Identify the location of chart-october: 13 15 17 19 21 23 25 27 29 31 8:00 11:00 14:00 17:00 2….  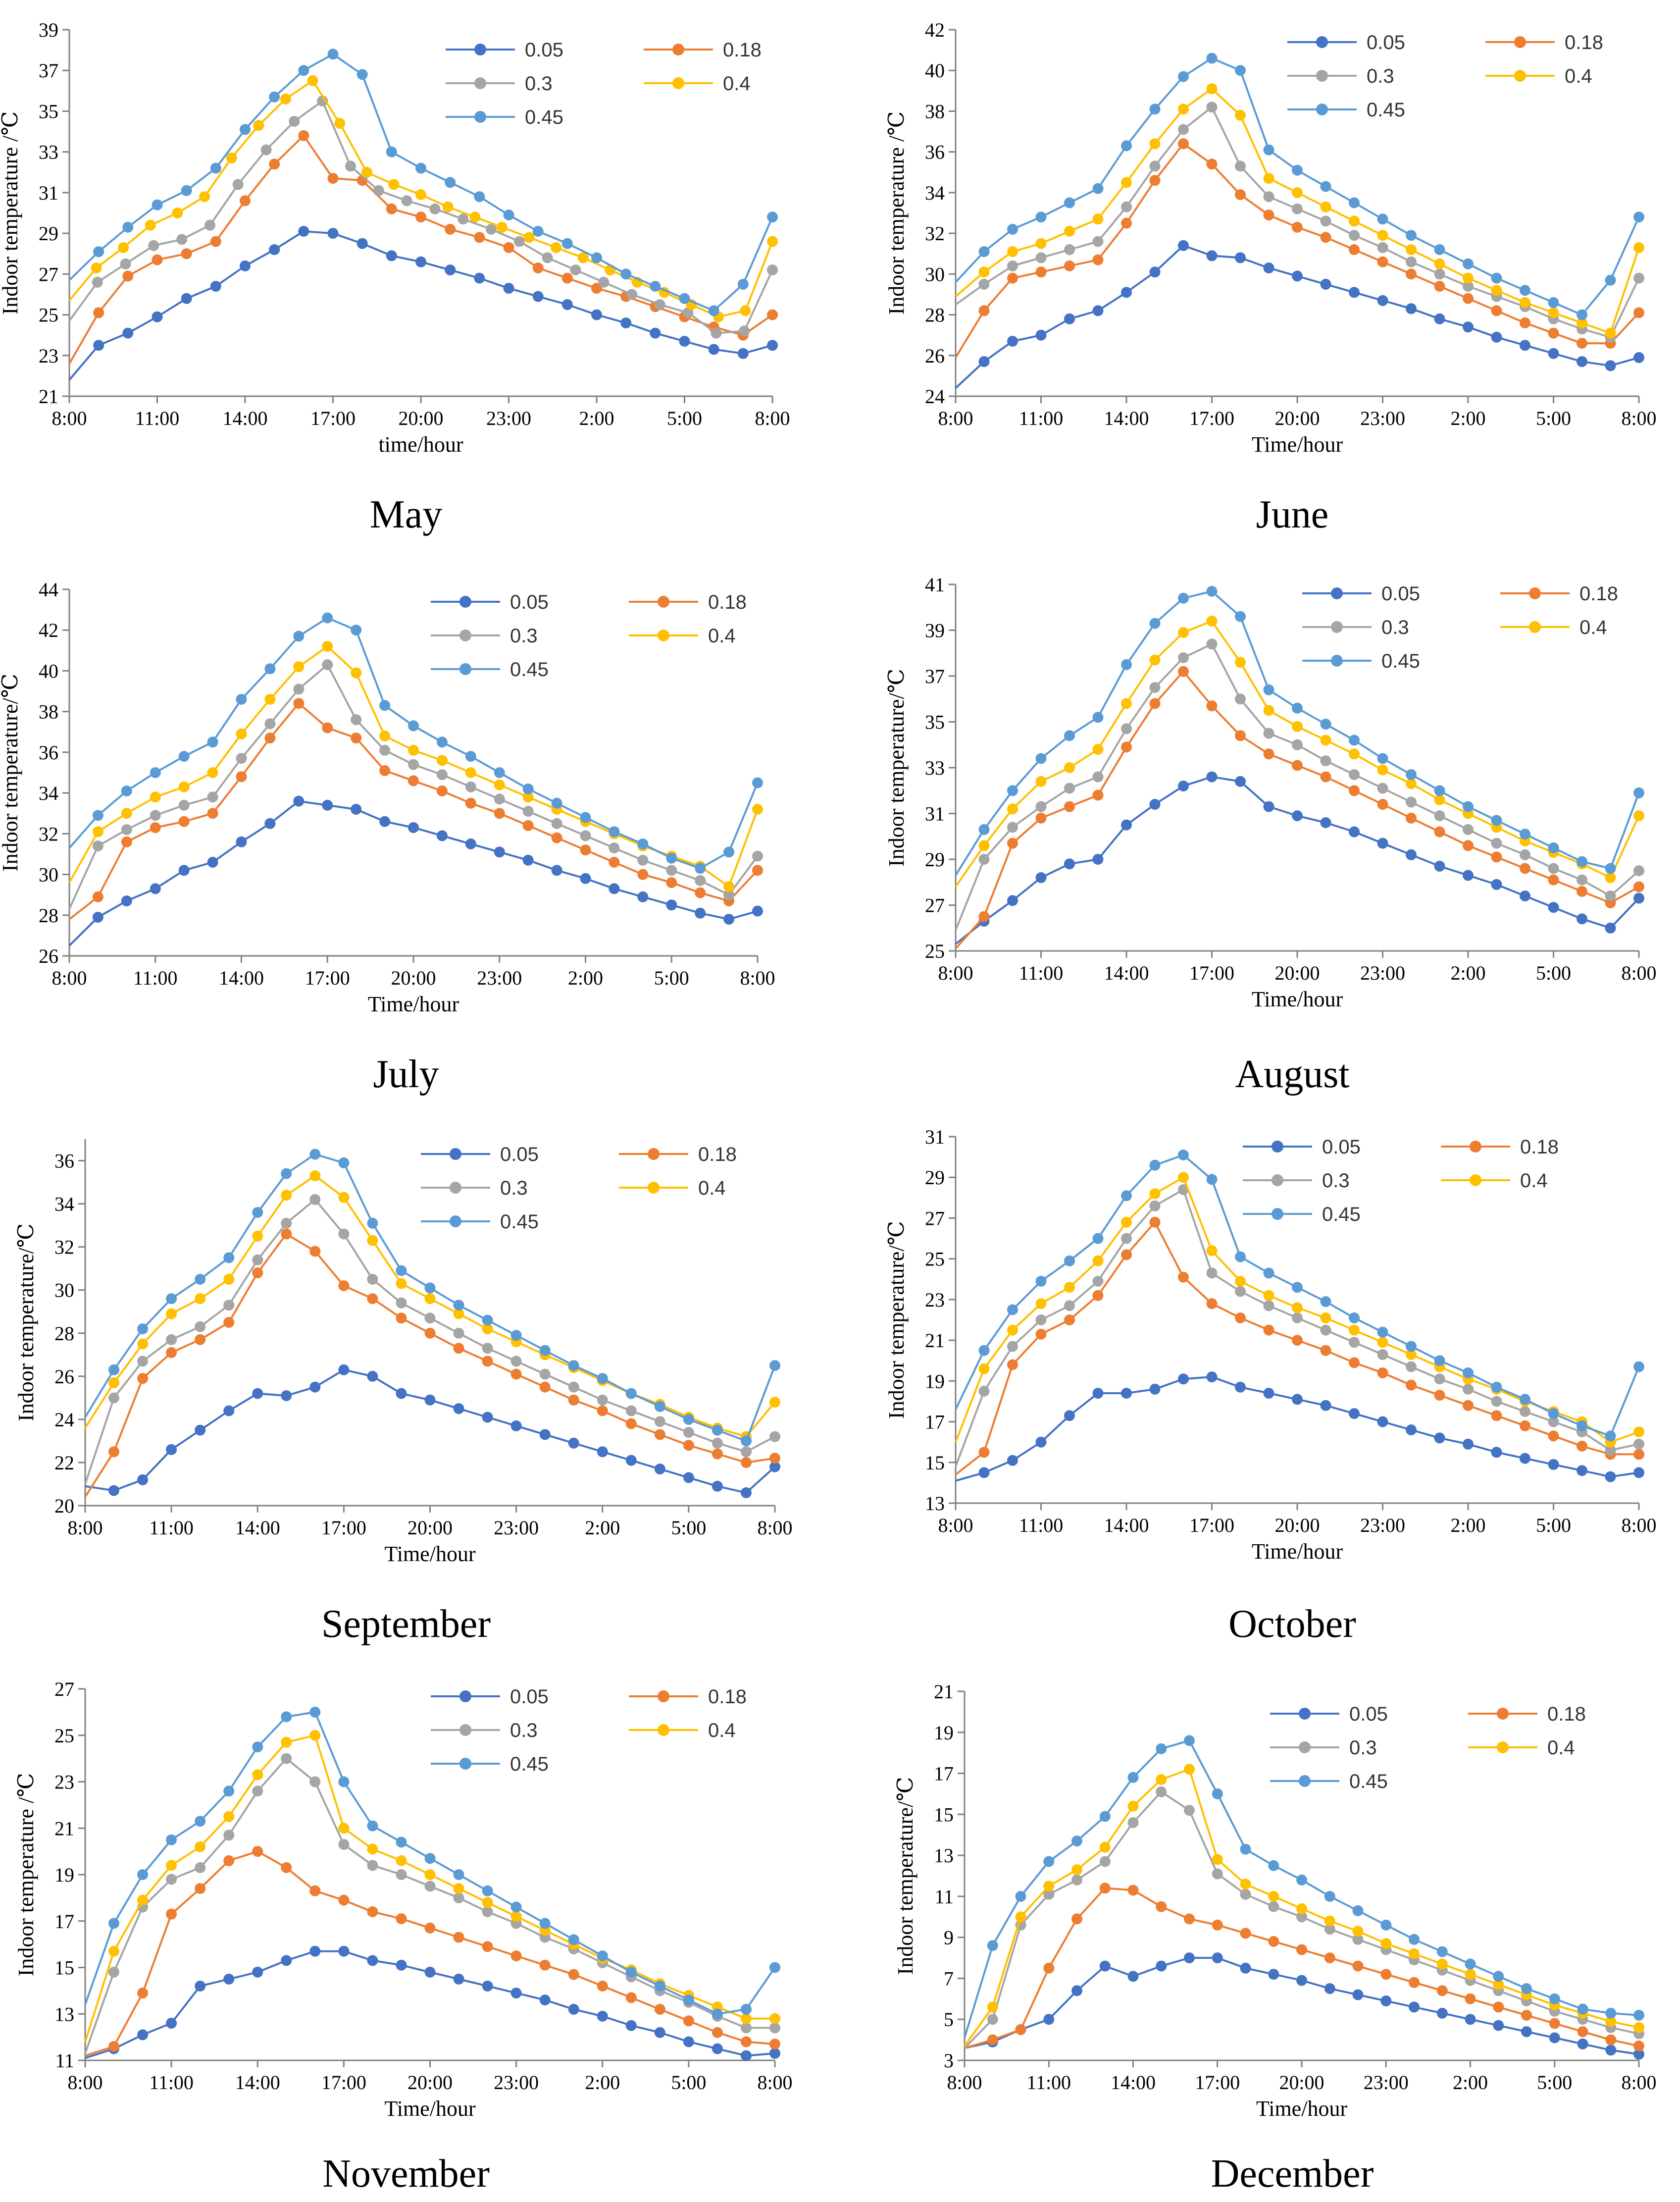
(1271, 1386).